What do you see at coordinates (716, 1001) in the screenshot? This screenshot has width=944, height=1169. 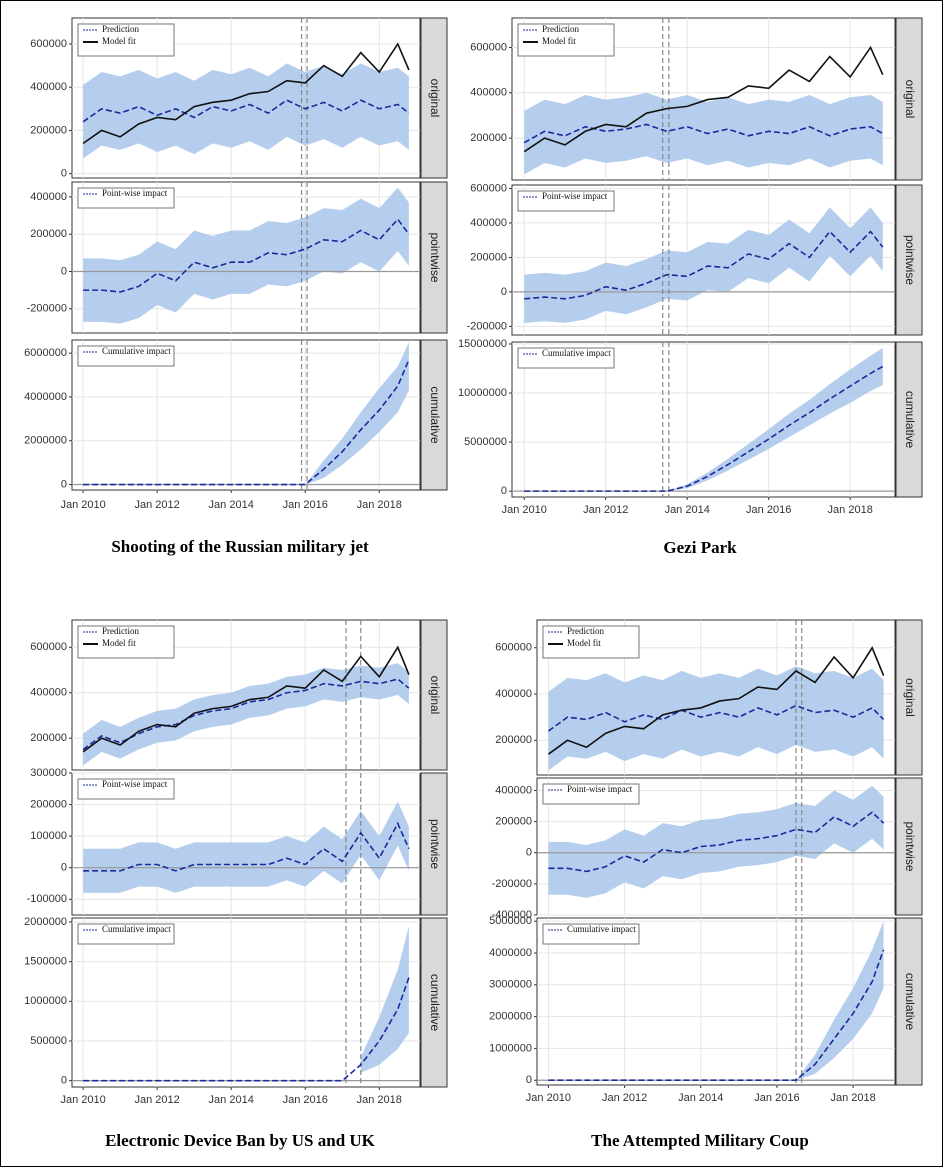 I see `plot-panel` at bounding box center [716, 1001].